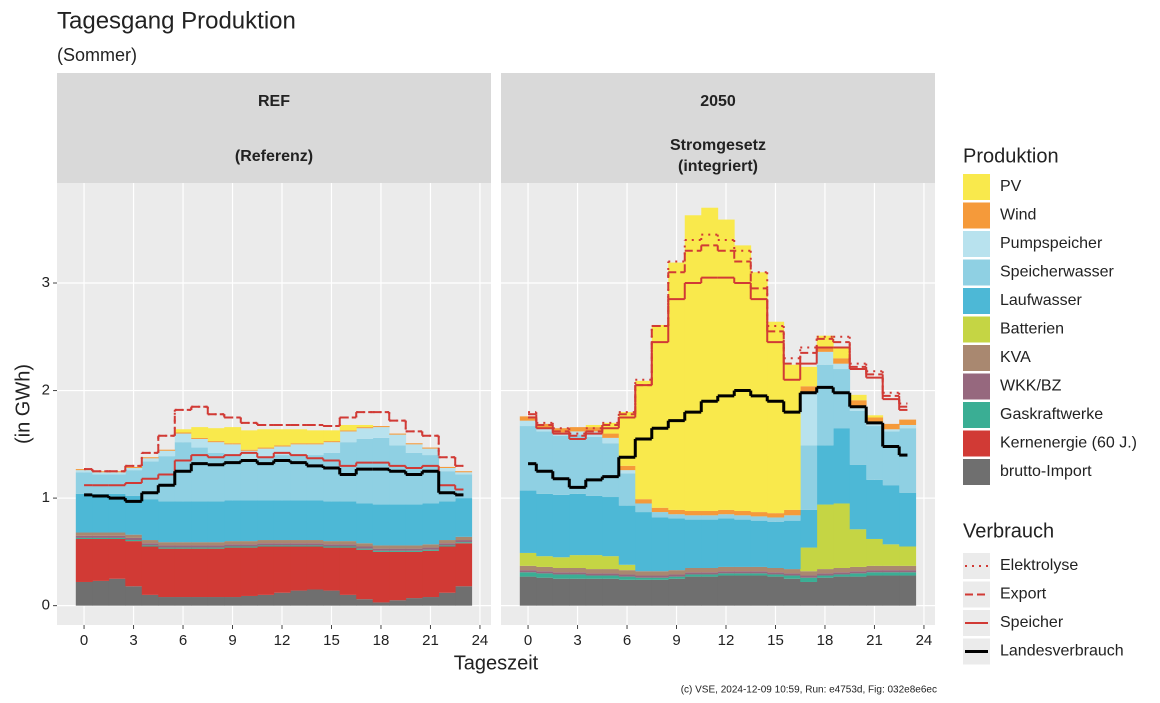  What do you see at coordinates (718, 101) in the screenshot?
I see `facet-title: 2050` at bounding box center [718, 101].